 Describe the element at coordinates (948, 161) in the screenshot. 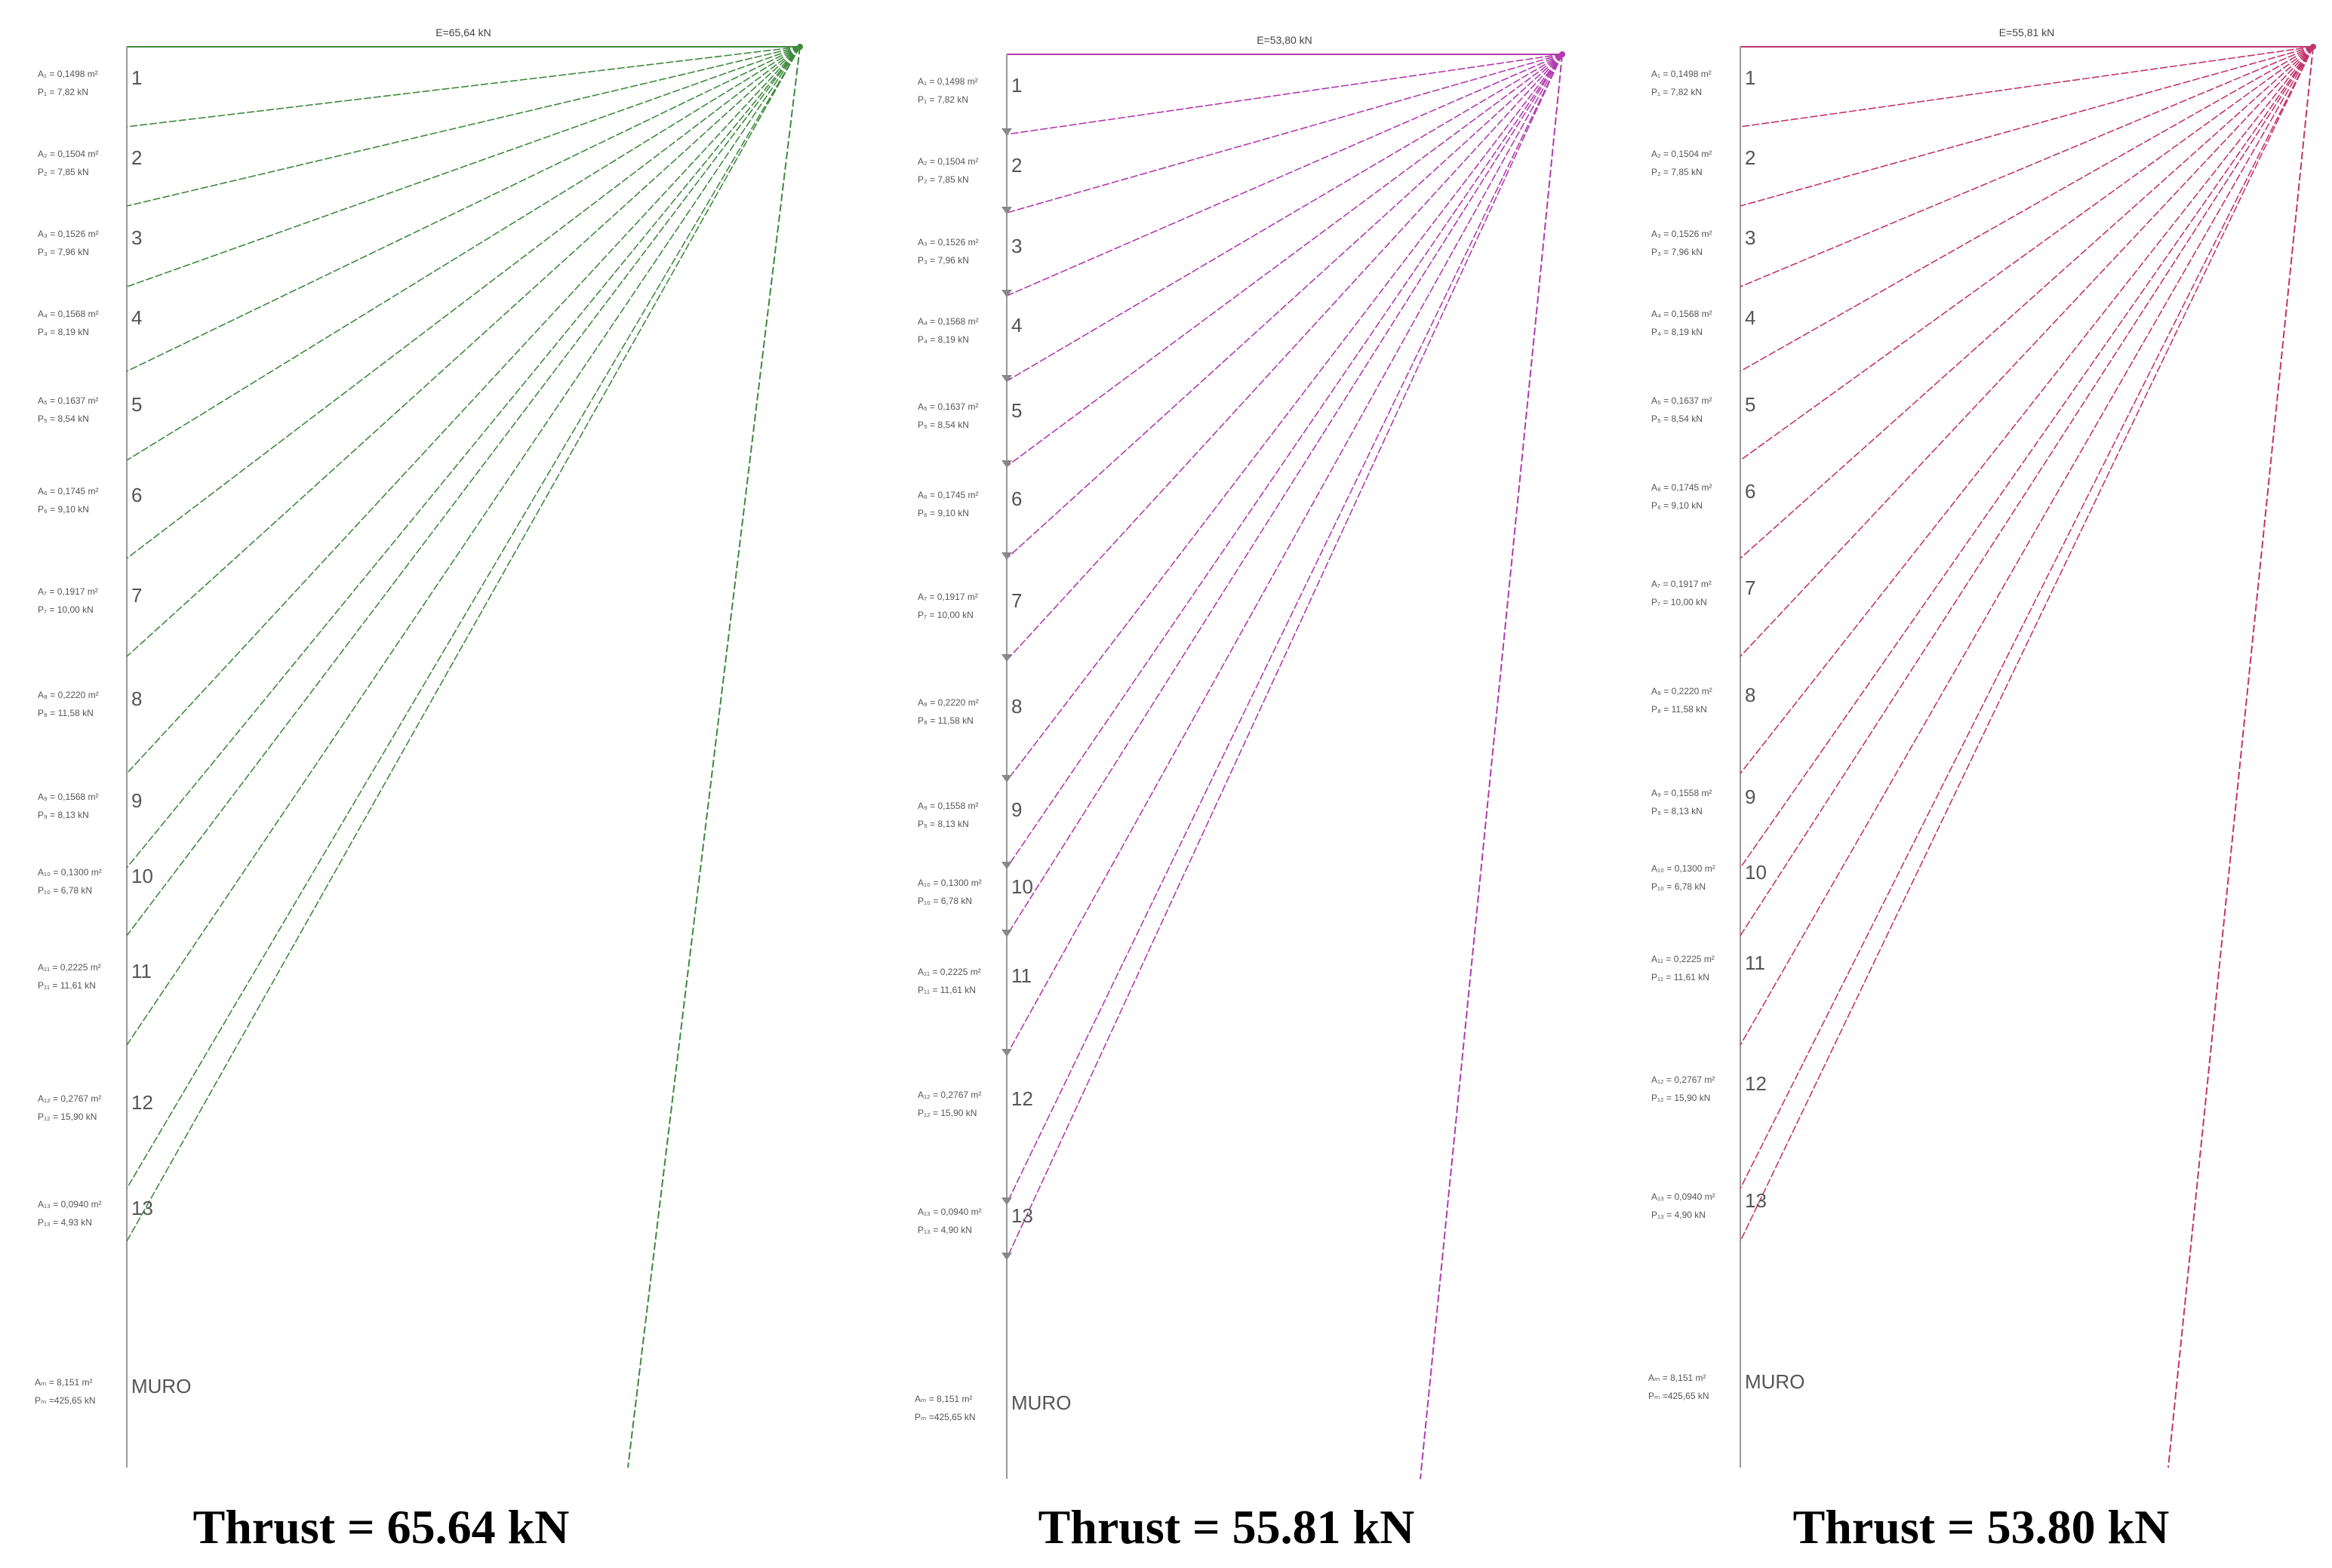

I see `segment-area-label: A₂ = 0,1504 m²` at that location.